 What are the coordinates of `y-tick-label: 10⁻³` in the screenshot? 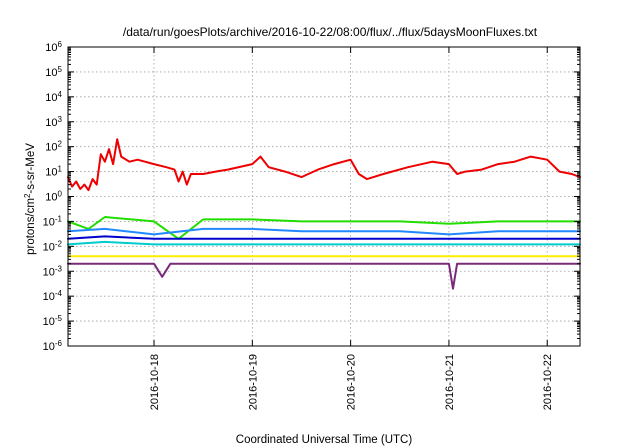 It's located at (53, 271).